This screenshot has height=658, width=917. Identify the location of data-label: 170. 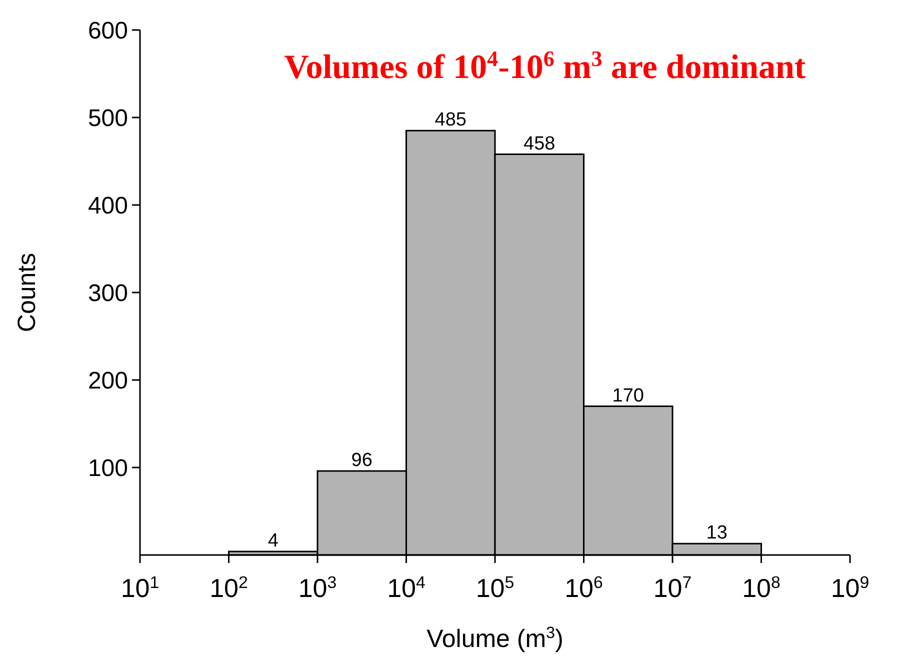
(628, 395).